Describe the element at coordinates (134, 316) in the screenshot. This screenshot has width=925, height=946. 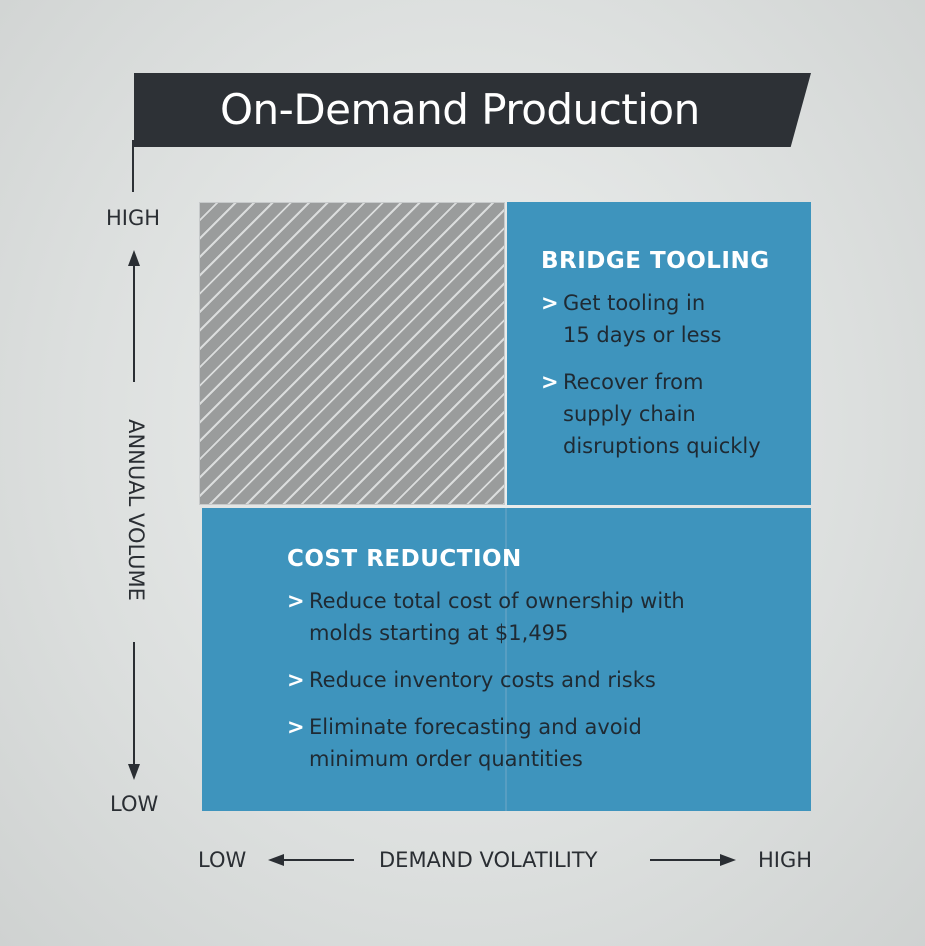
I see `y-axis-up-arrow` at that location.